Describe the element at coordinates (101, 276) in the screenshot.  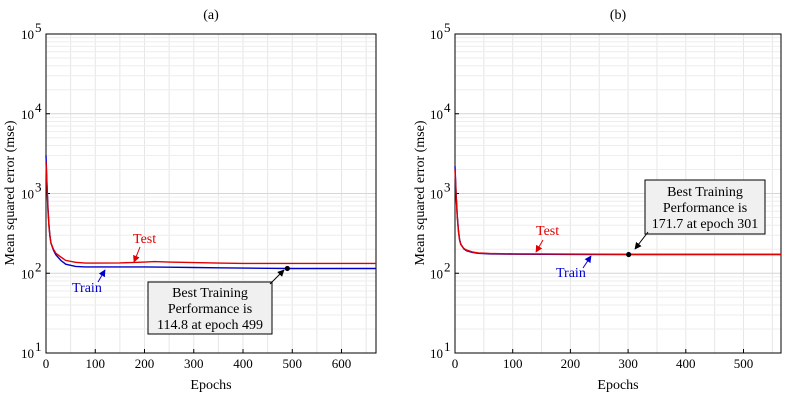
I see `panel-a-train-arrow` at that location.